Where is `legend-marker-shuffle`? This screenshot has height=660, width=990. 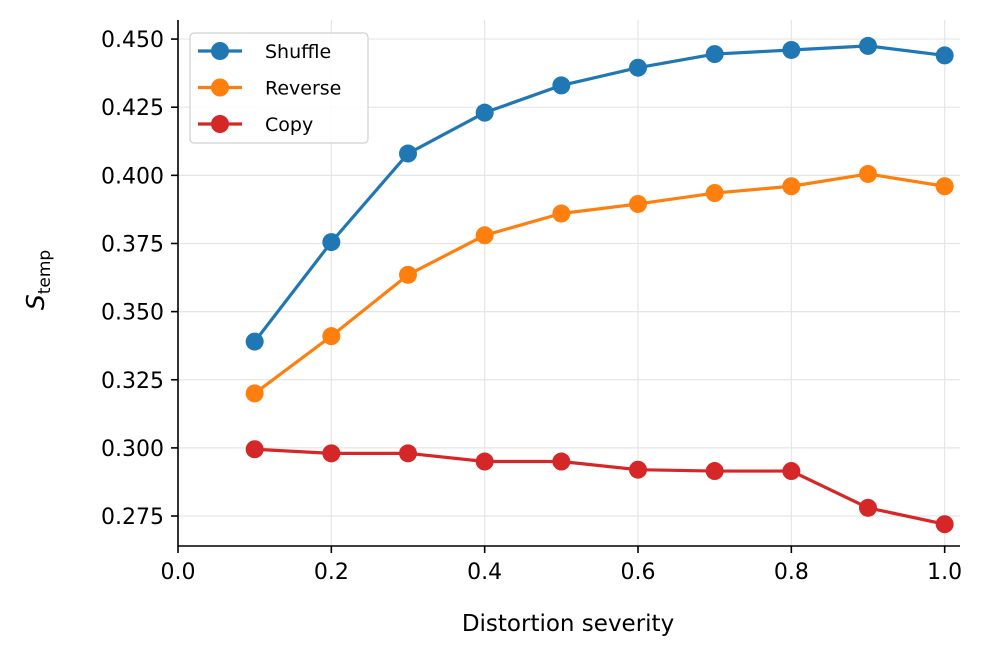 legend-marker-shuffle is located at coordinates (220, 51).